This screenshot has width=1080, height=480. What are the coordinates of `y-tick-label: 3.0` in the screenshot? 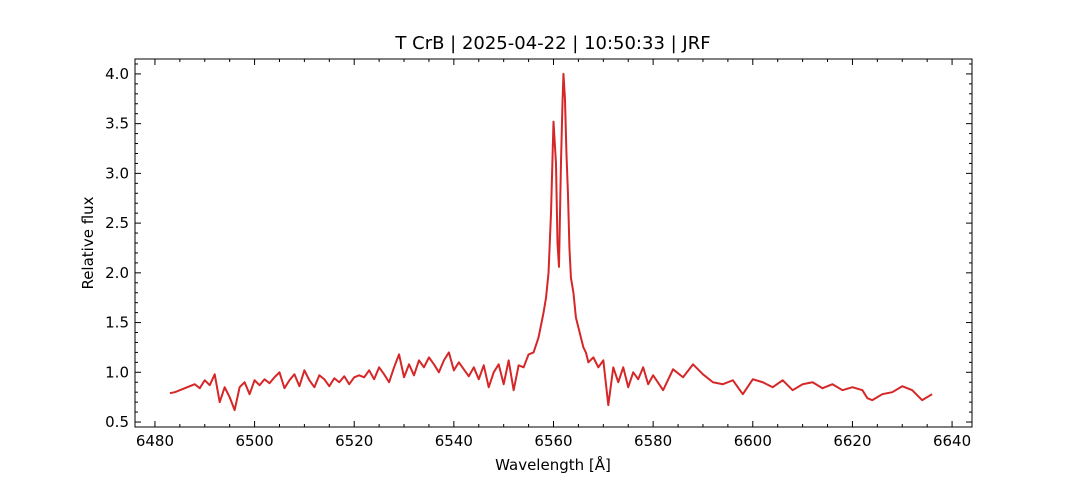 It's located at (117, 173).